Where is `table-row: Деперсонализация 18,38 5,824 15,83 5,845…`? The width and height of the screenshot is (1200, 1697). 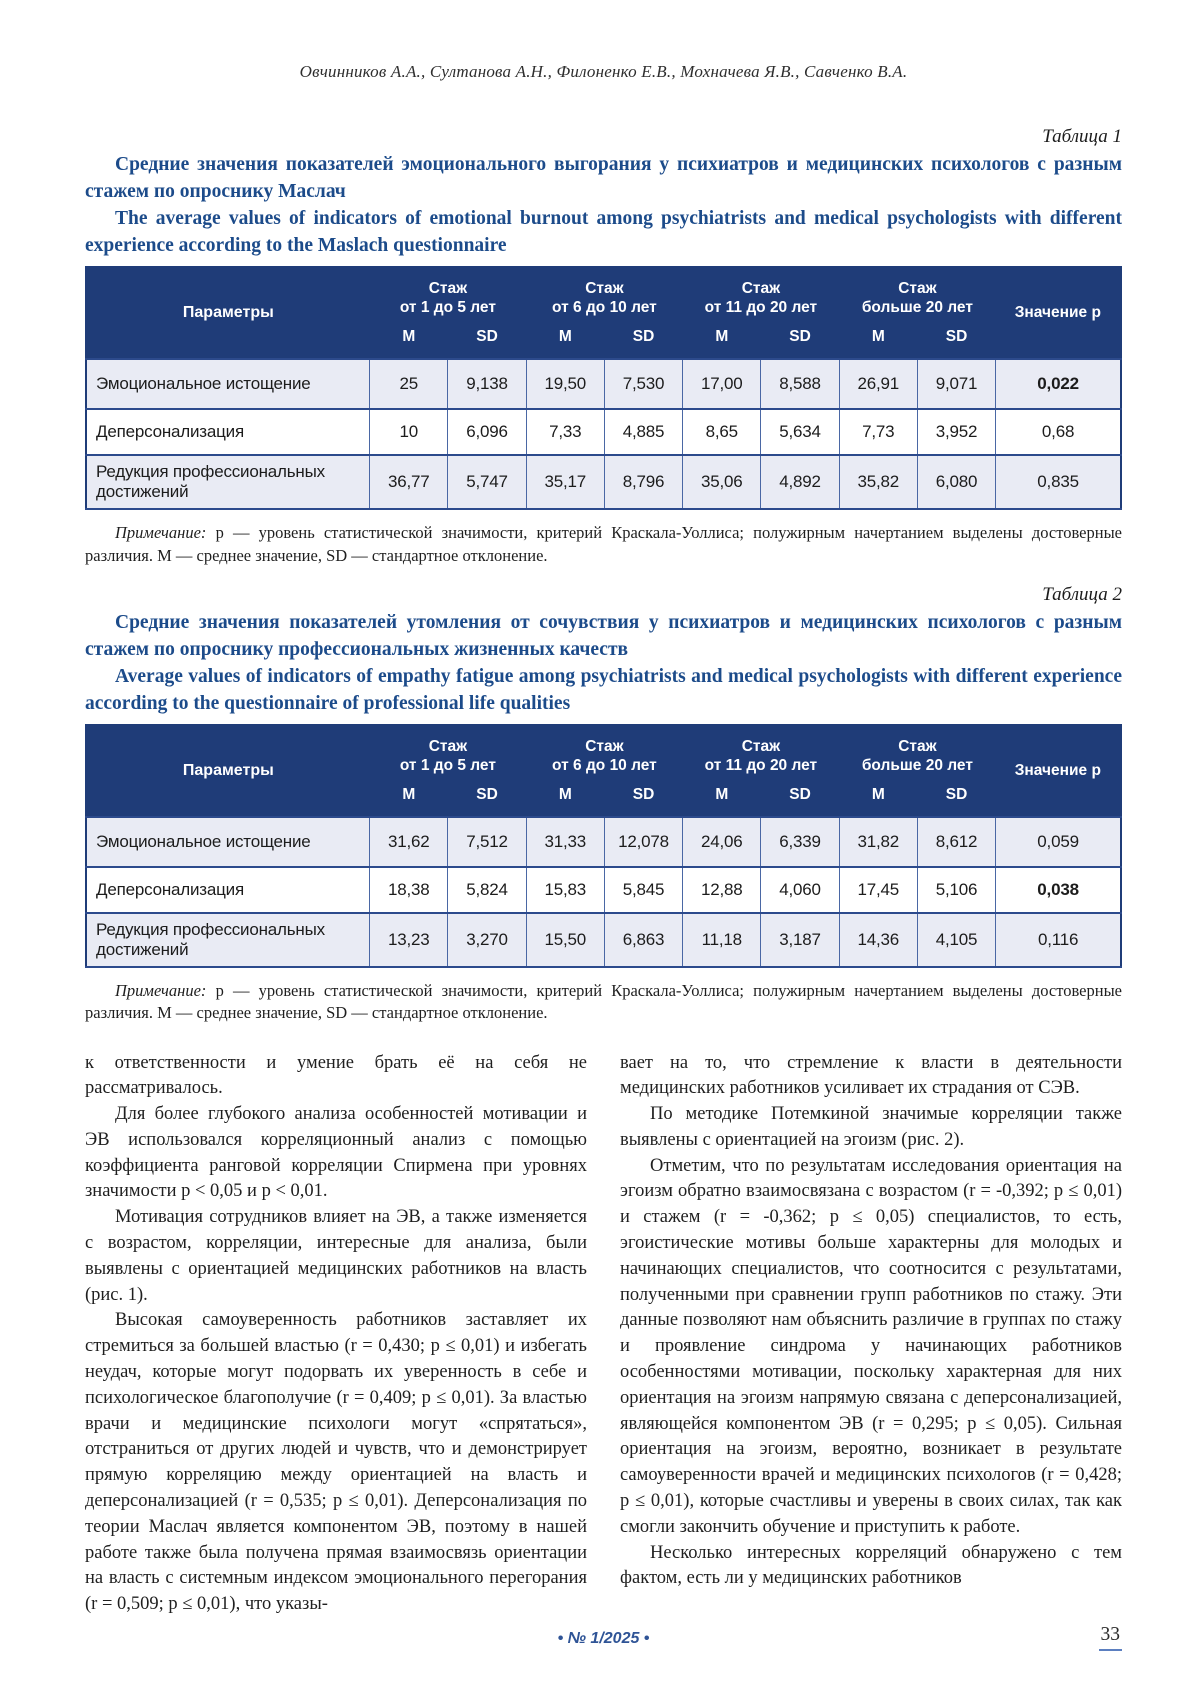 table-row: Деперсонализация 18,38 5,824 15,83 5,845… is located at coordinates (603, 889).